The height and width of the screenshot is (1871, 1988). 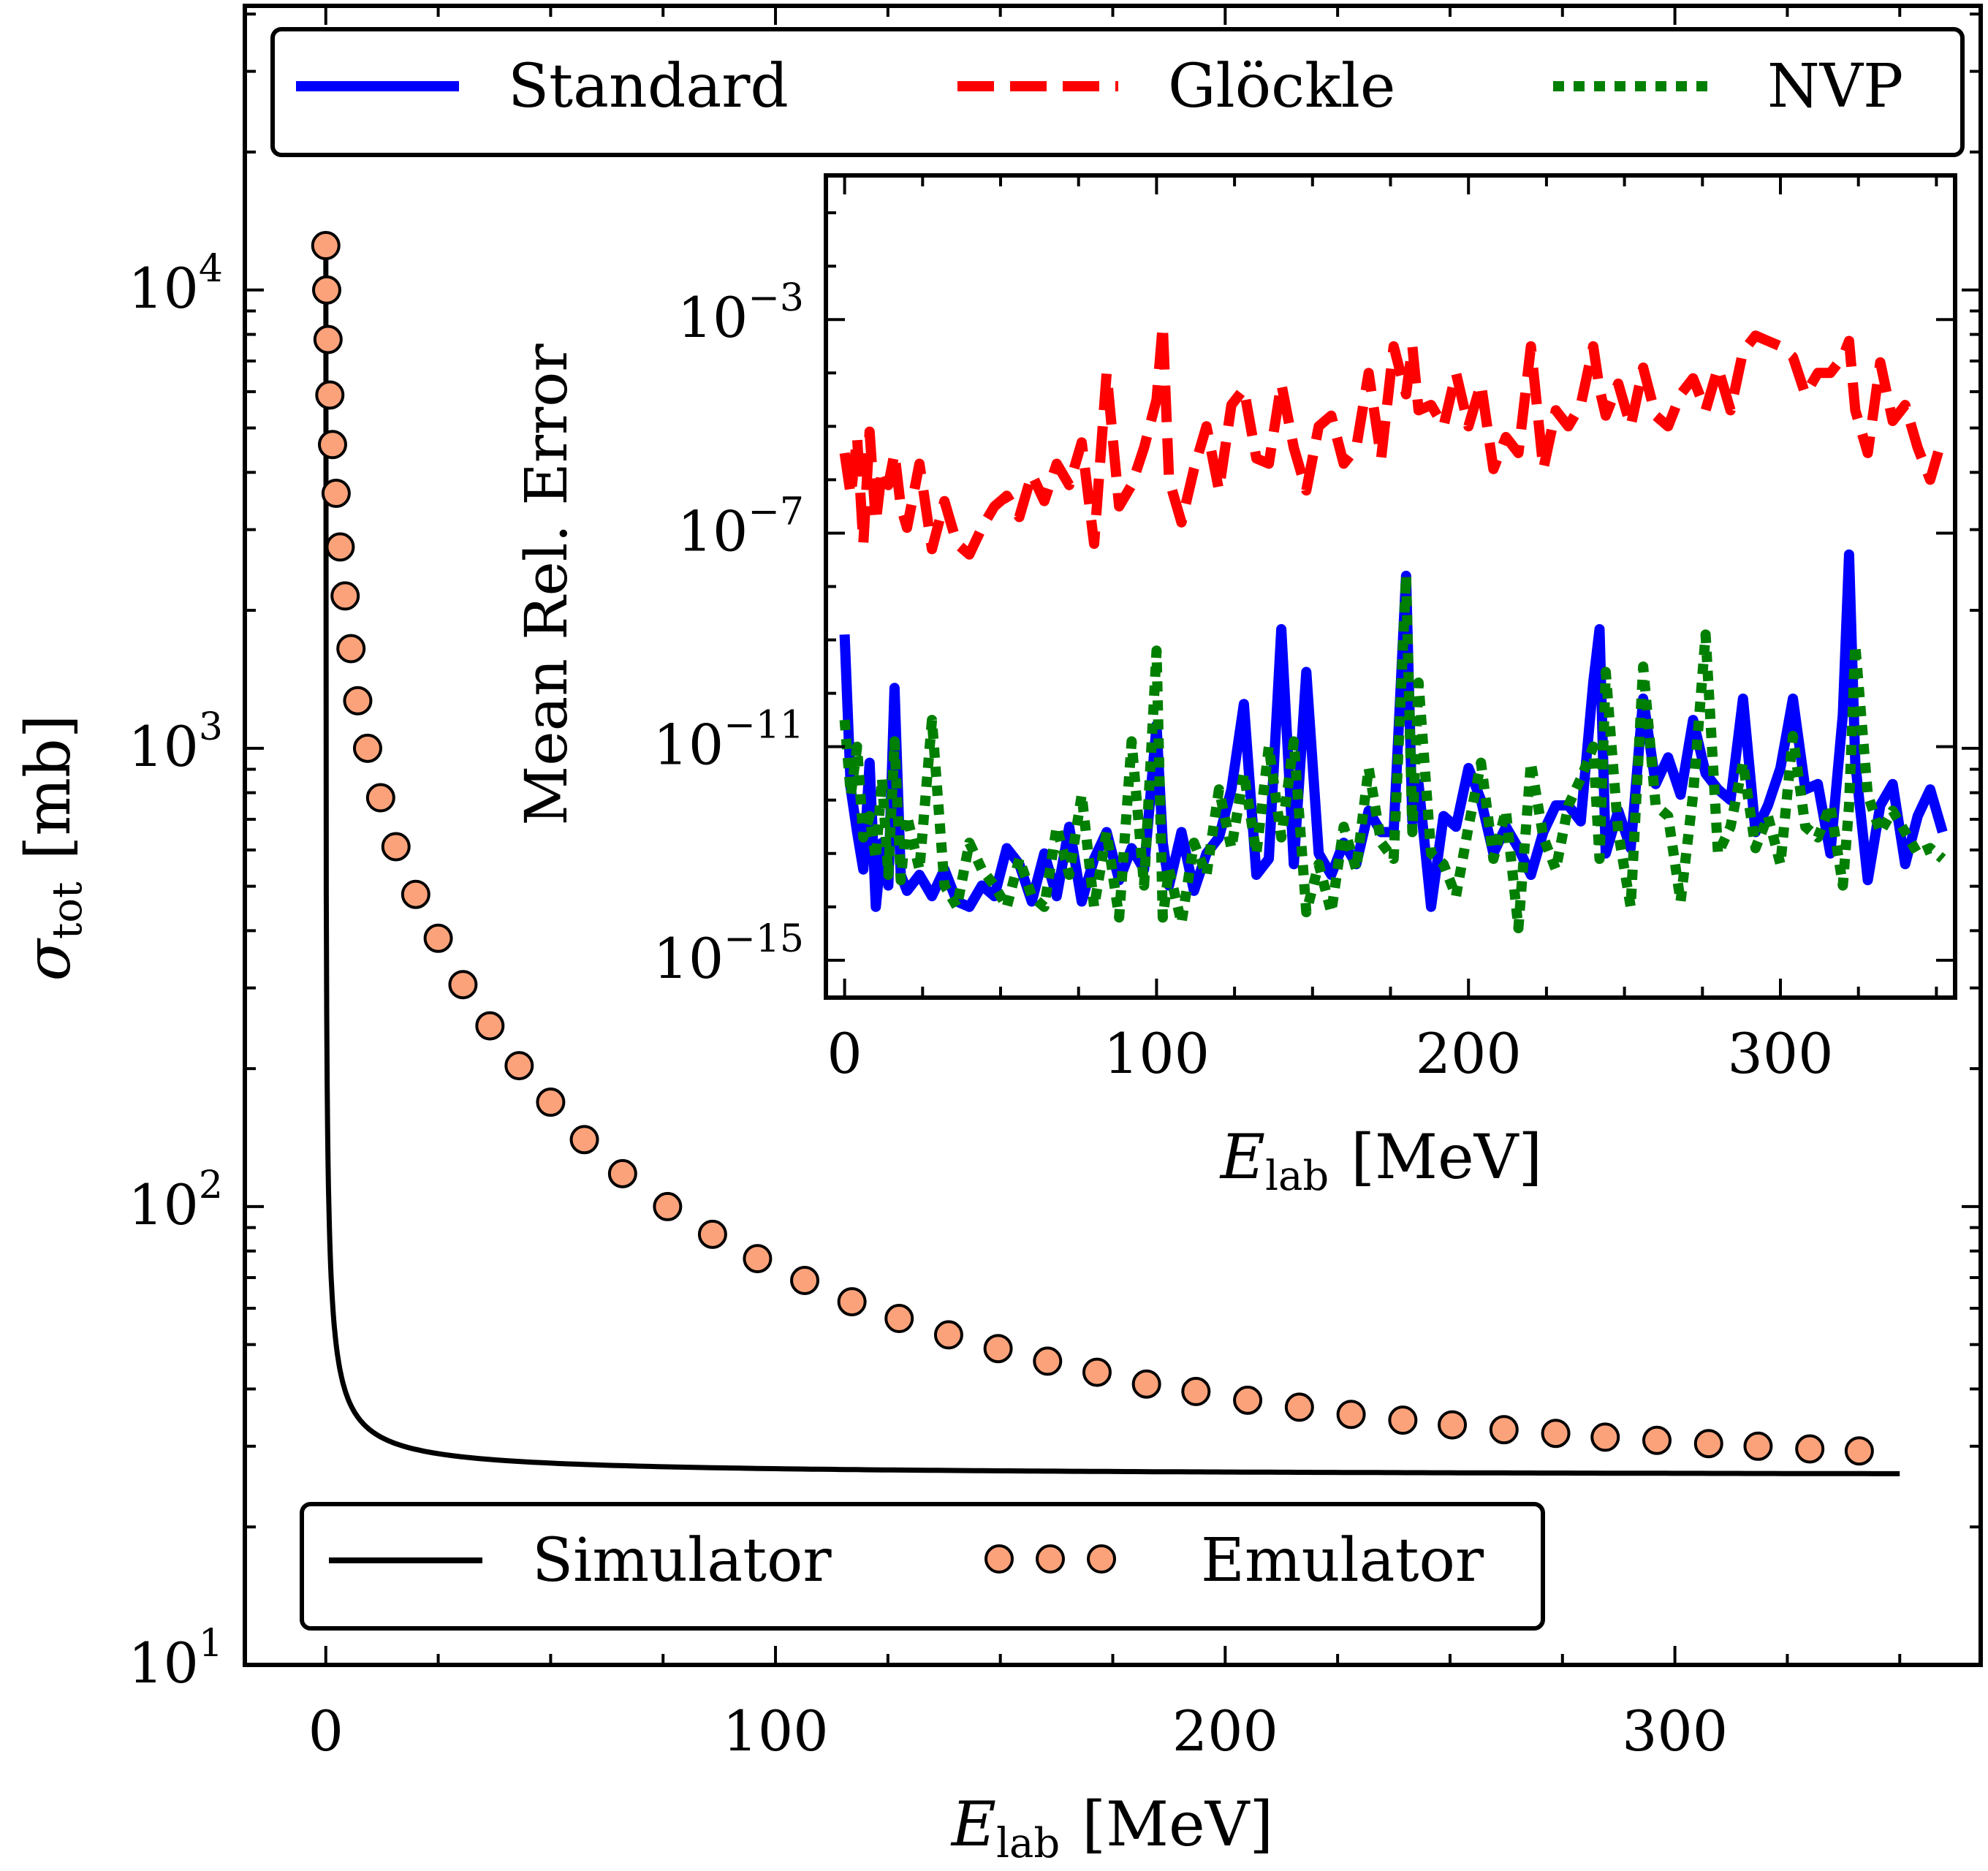 What do you see at coordinates (175, 1659) in the screenshot?
I see `y-tick-label: 10¹` at bounding box center [175, 1659].